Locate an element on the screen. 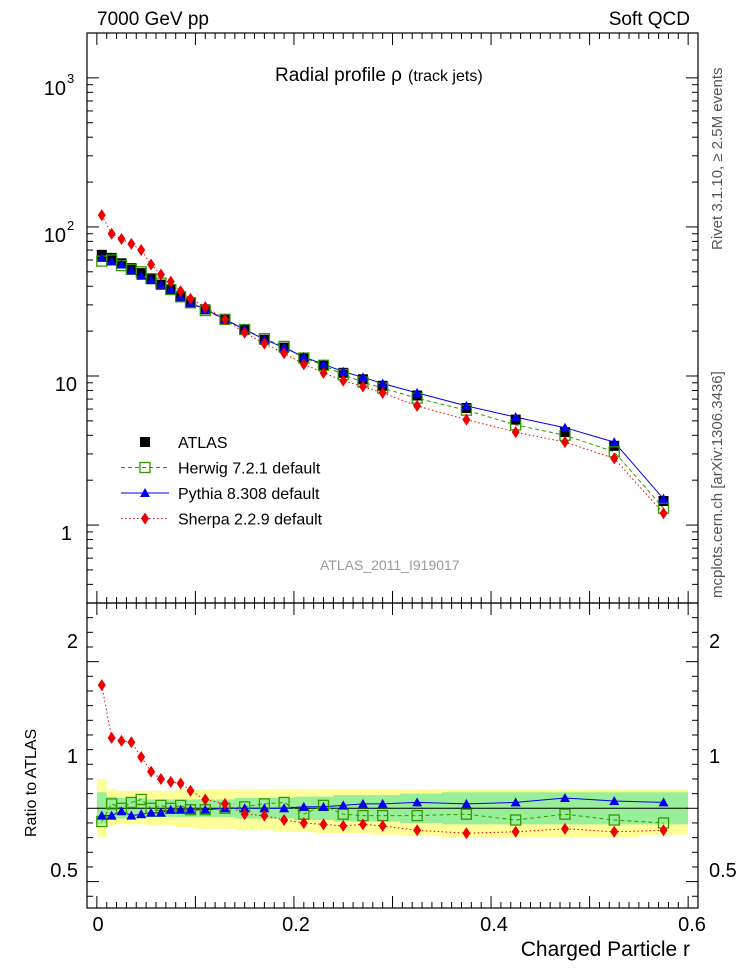 Image resolution: width=746 pixels, height=977 pixels. x-tick-label-02: 0.2 is located at coordinates (296, 925).